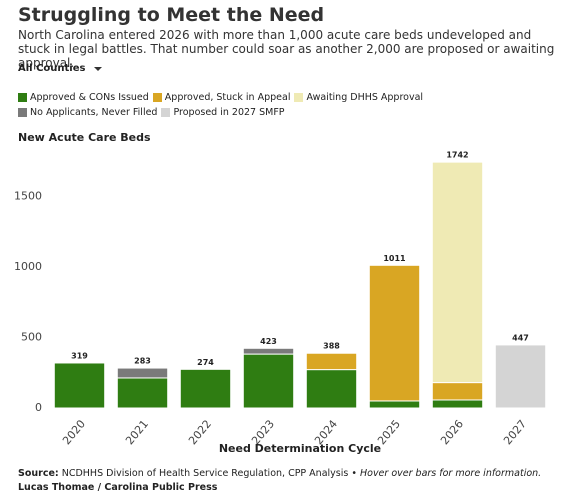  I want to click on value-label: 319, so click(79, 355).